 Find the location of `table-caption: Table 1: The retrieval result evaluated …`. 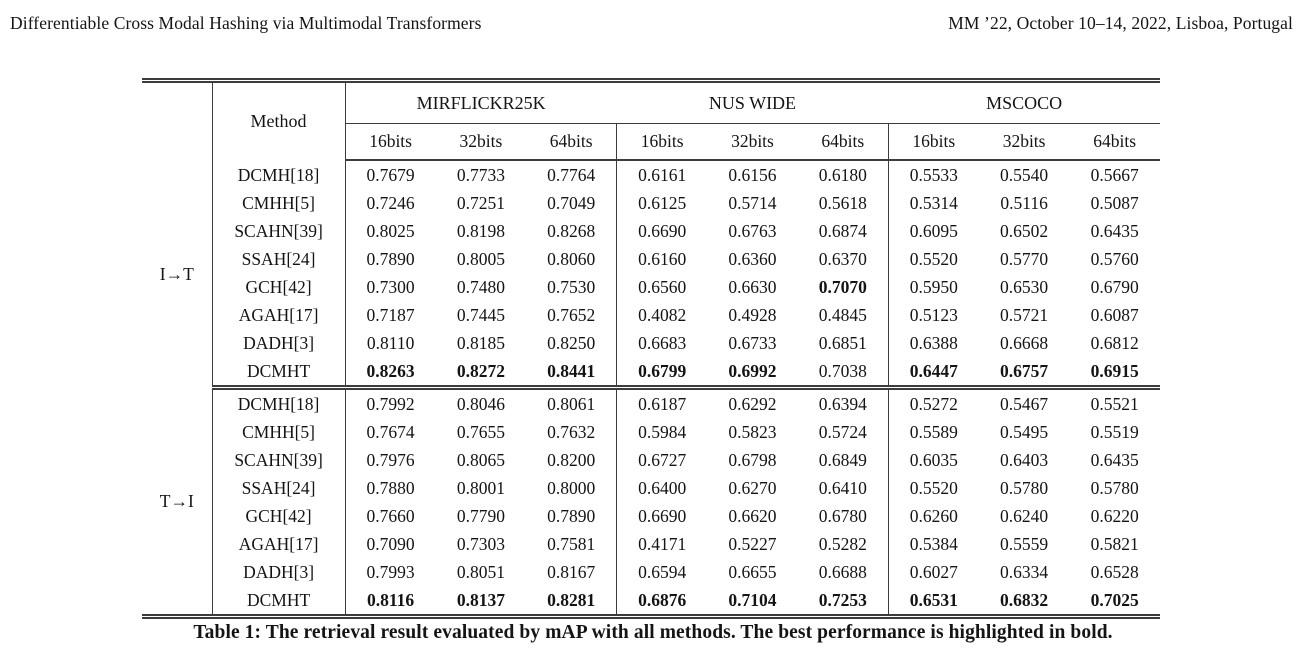

table-caption: Table 1: The retrieval result evaluated … is located at coordinates (653, 632).